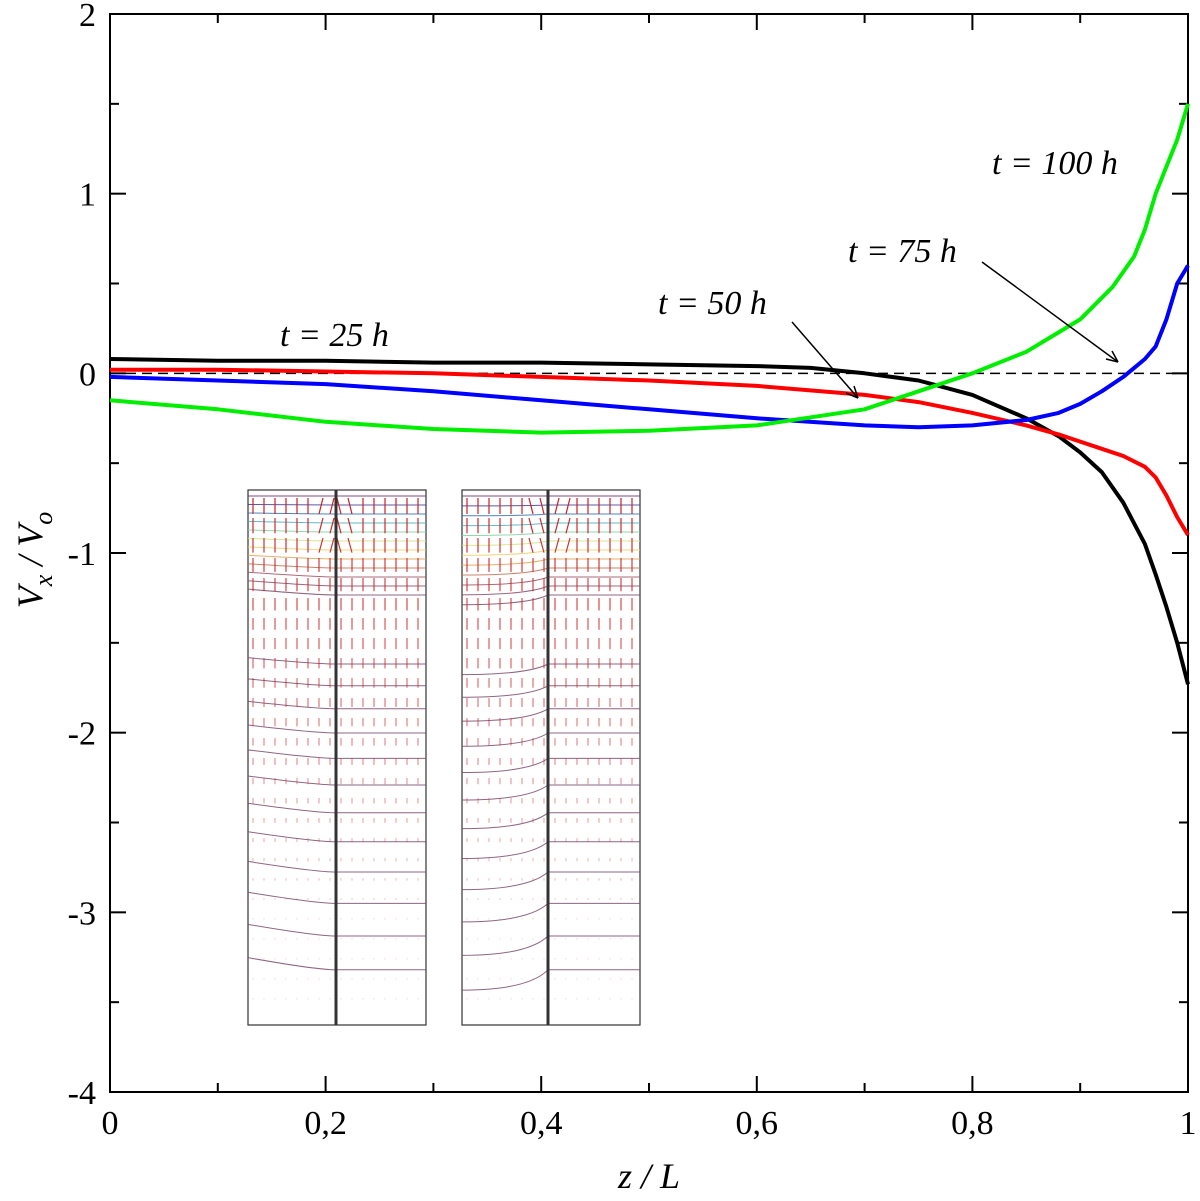 Image resolution: width=1200 pixels, height=1201 pixels. Describe the element at coordinates (43, 580) in the screenshot. I see `y-axis-title-sub1: x` at that location.